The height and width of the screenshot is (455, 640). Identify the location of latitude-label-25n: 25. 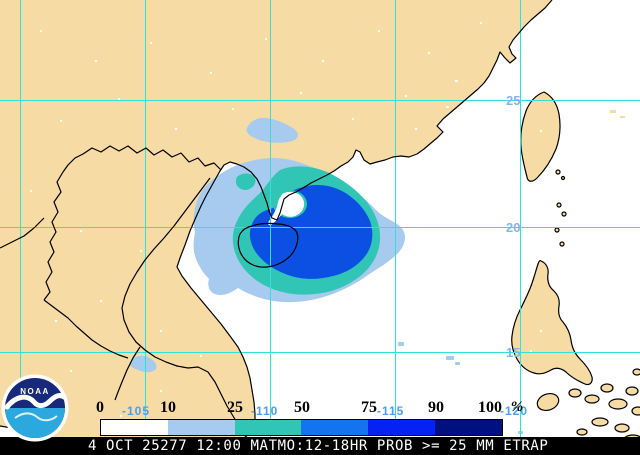
(513, 100).